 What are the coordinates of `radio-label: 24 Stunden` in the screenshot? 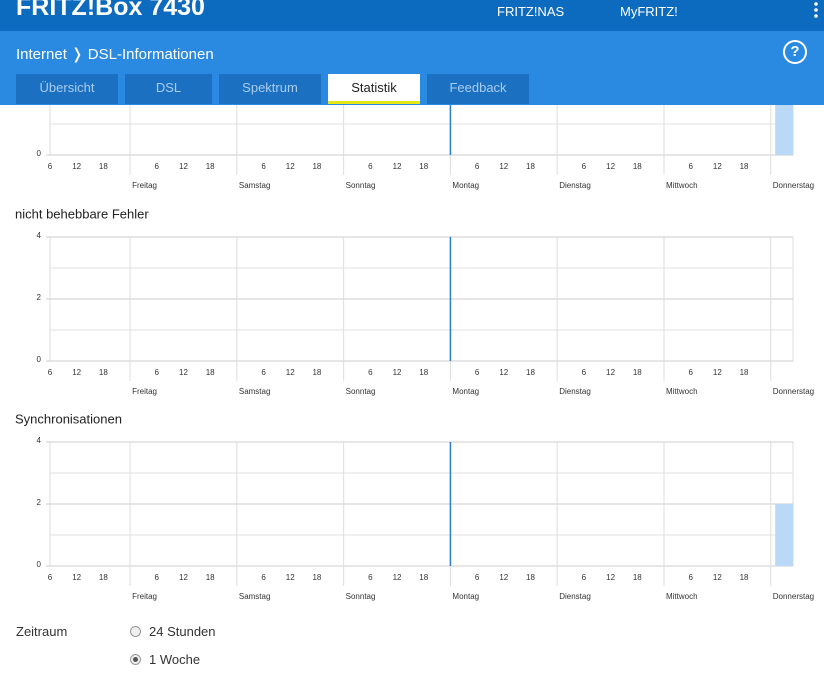 It's located at (182, 631).